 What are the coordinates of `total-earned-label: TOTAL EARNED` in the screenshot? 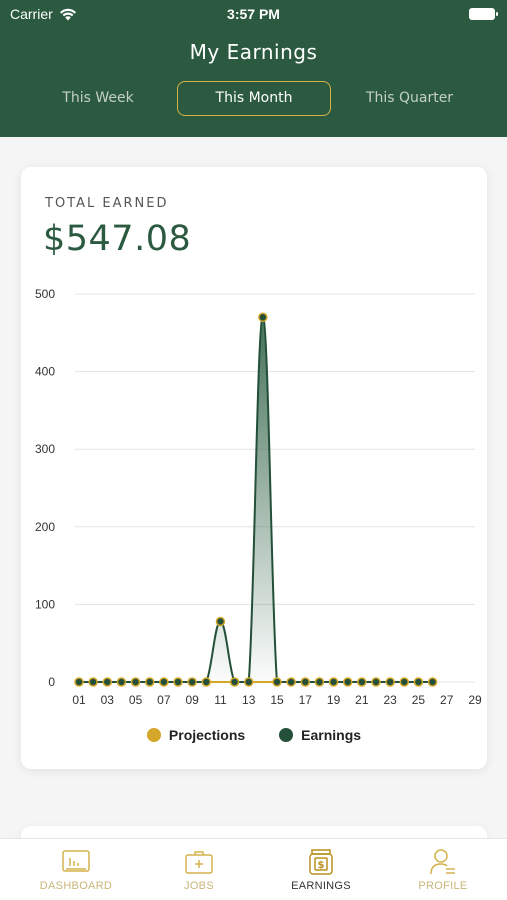 It's located at (107, 203).